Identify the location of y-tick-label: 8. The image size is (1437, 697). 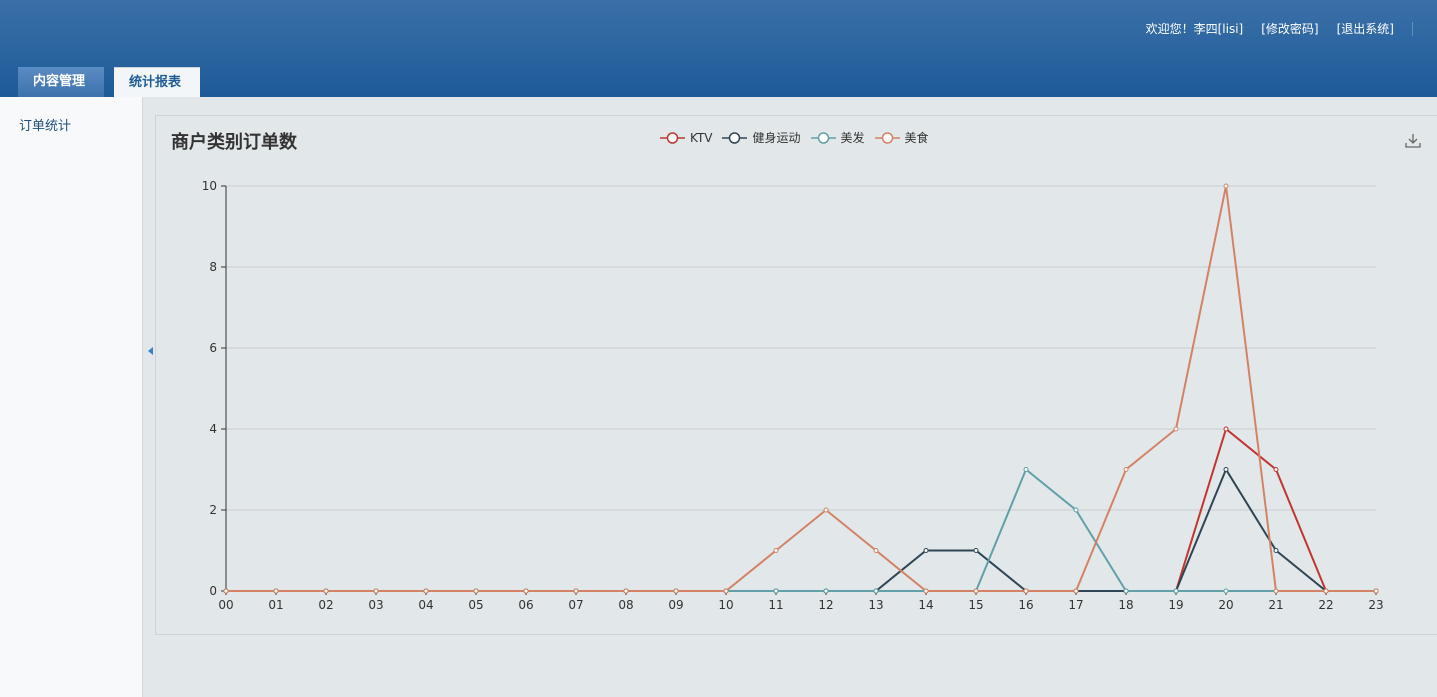
(213, 267).